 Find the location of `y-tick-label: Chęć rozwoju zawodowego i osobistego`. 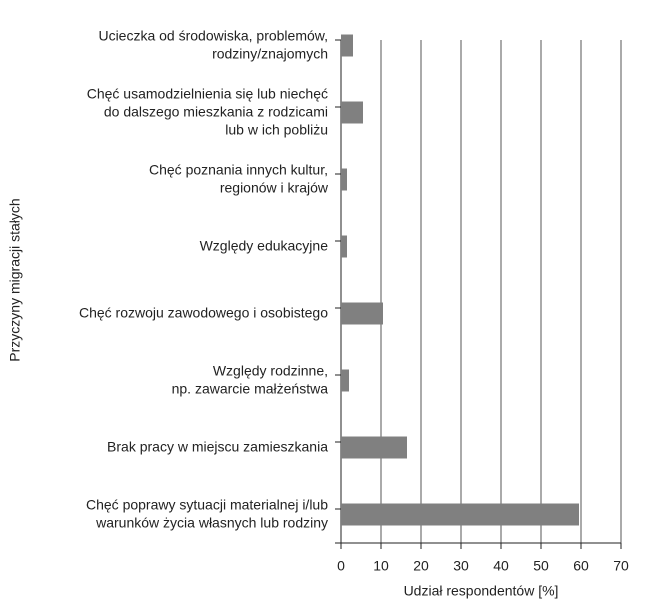

y-tick-label: Chęć rozwoju zawodowego i osobistego is located at coordinates (203, 312).